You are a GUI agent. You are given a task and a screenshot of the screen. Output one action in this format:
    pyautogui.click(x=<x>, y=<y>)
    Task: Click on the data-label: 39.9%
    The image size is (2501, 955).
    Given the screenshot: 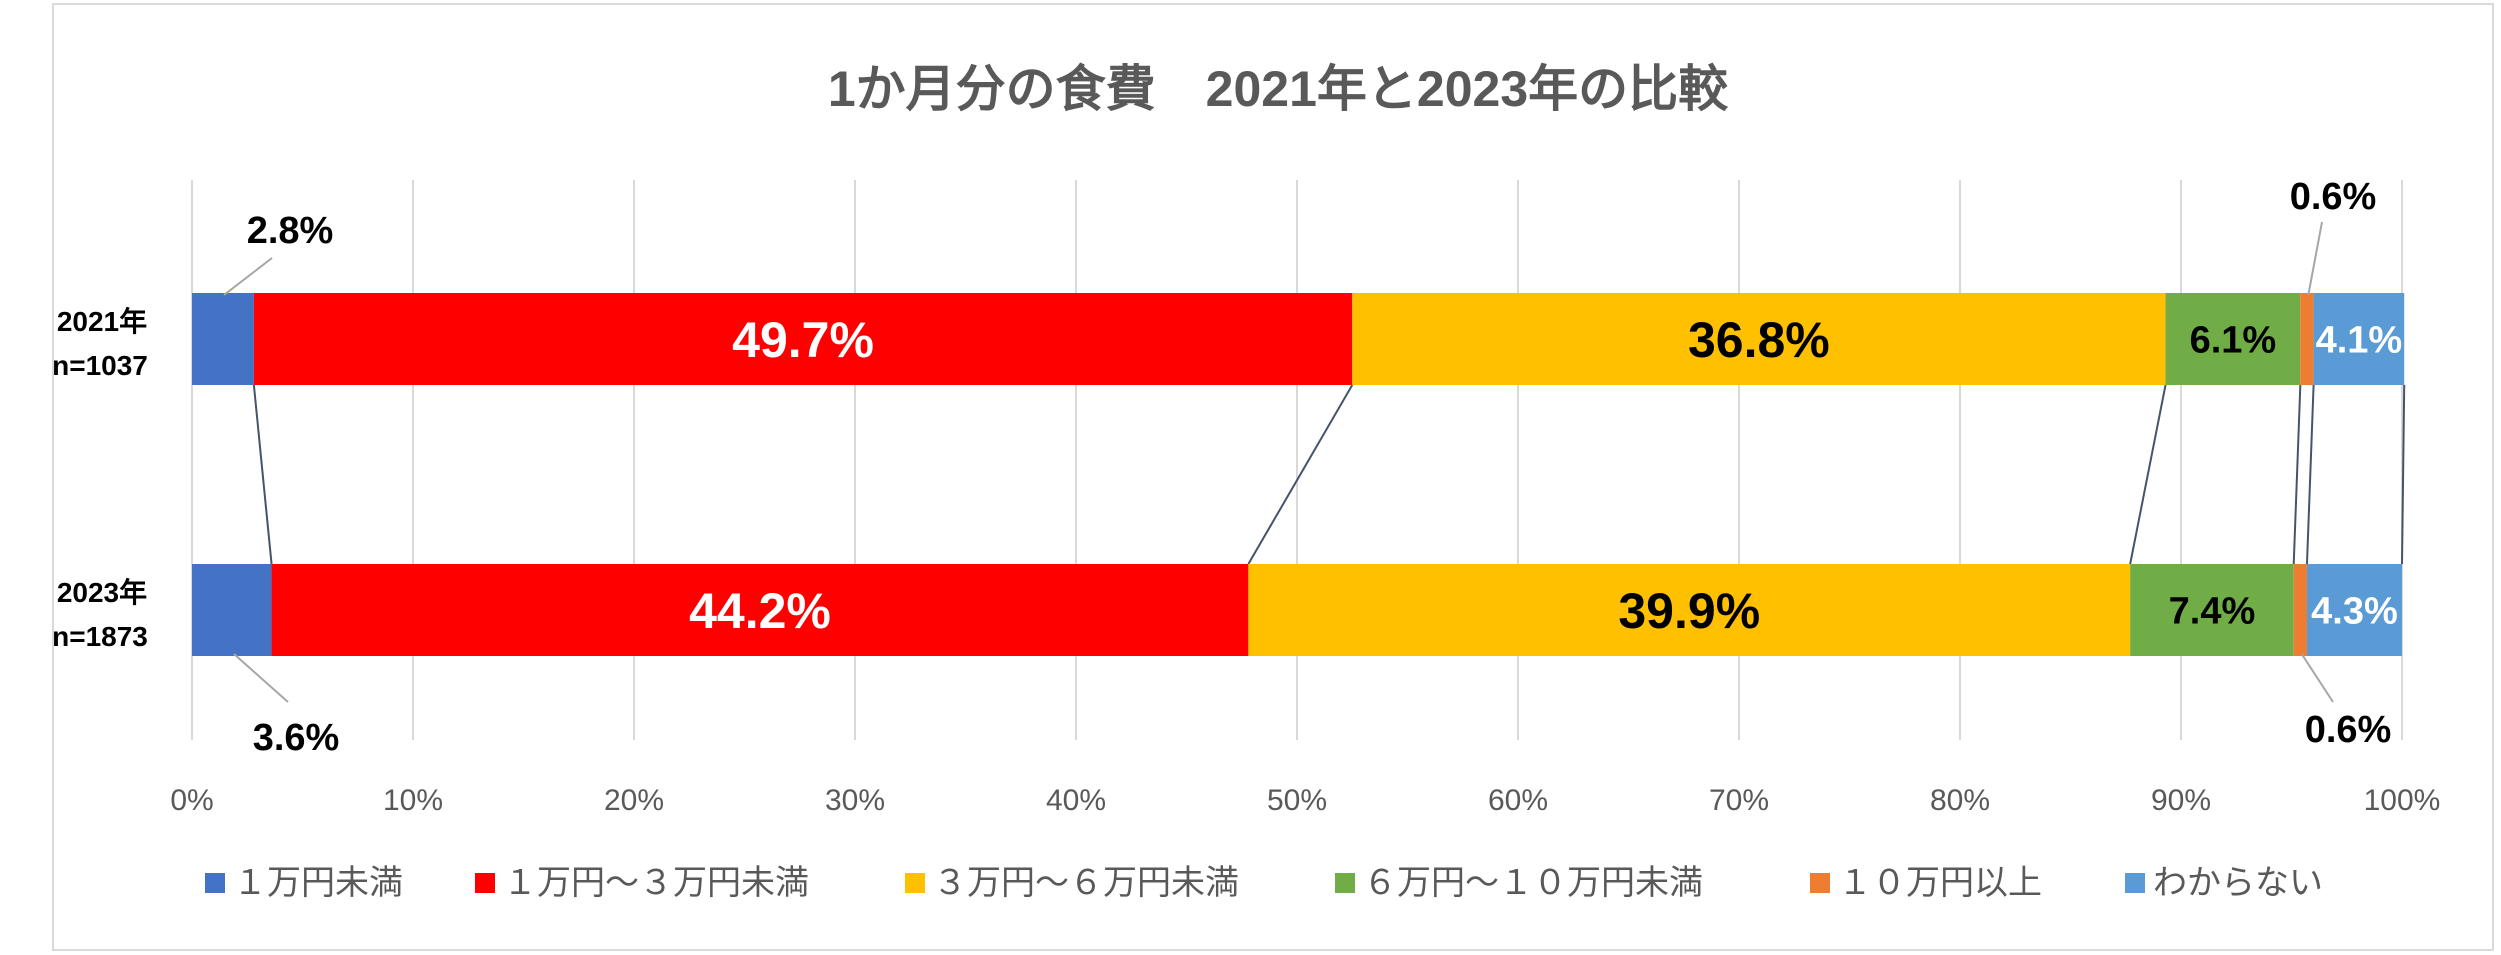 What is the action you would take?
    pyautogui.click(x=1689, y=611)
    